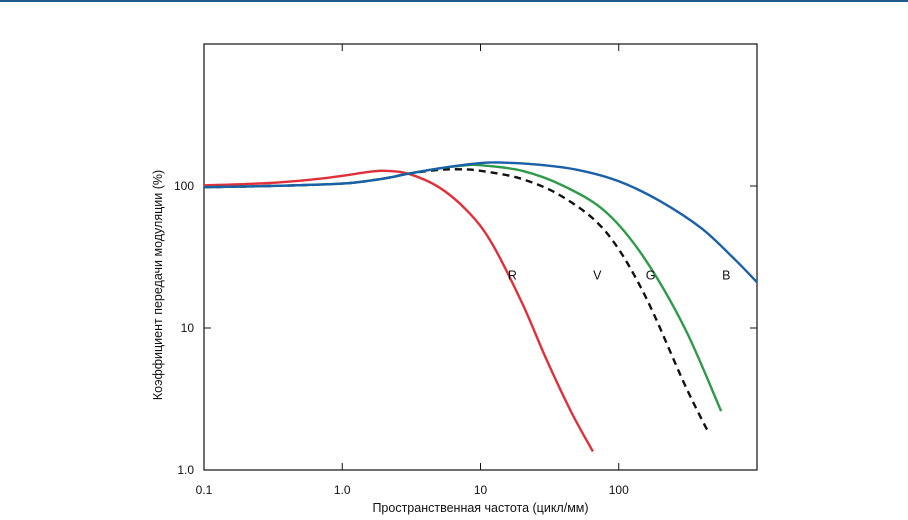  I want to click on x-tick-label: 10, so click(481, 490).